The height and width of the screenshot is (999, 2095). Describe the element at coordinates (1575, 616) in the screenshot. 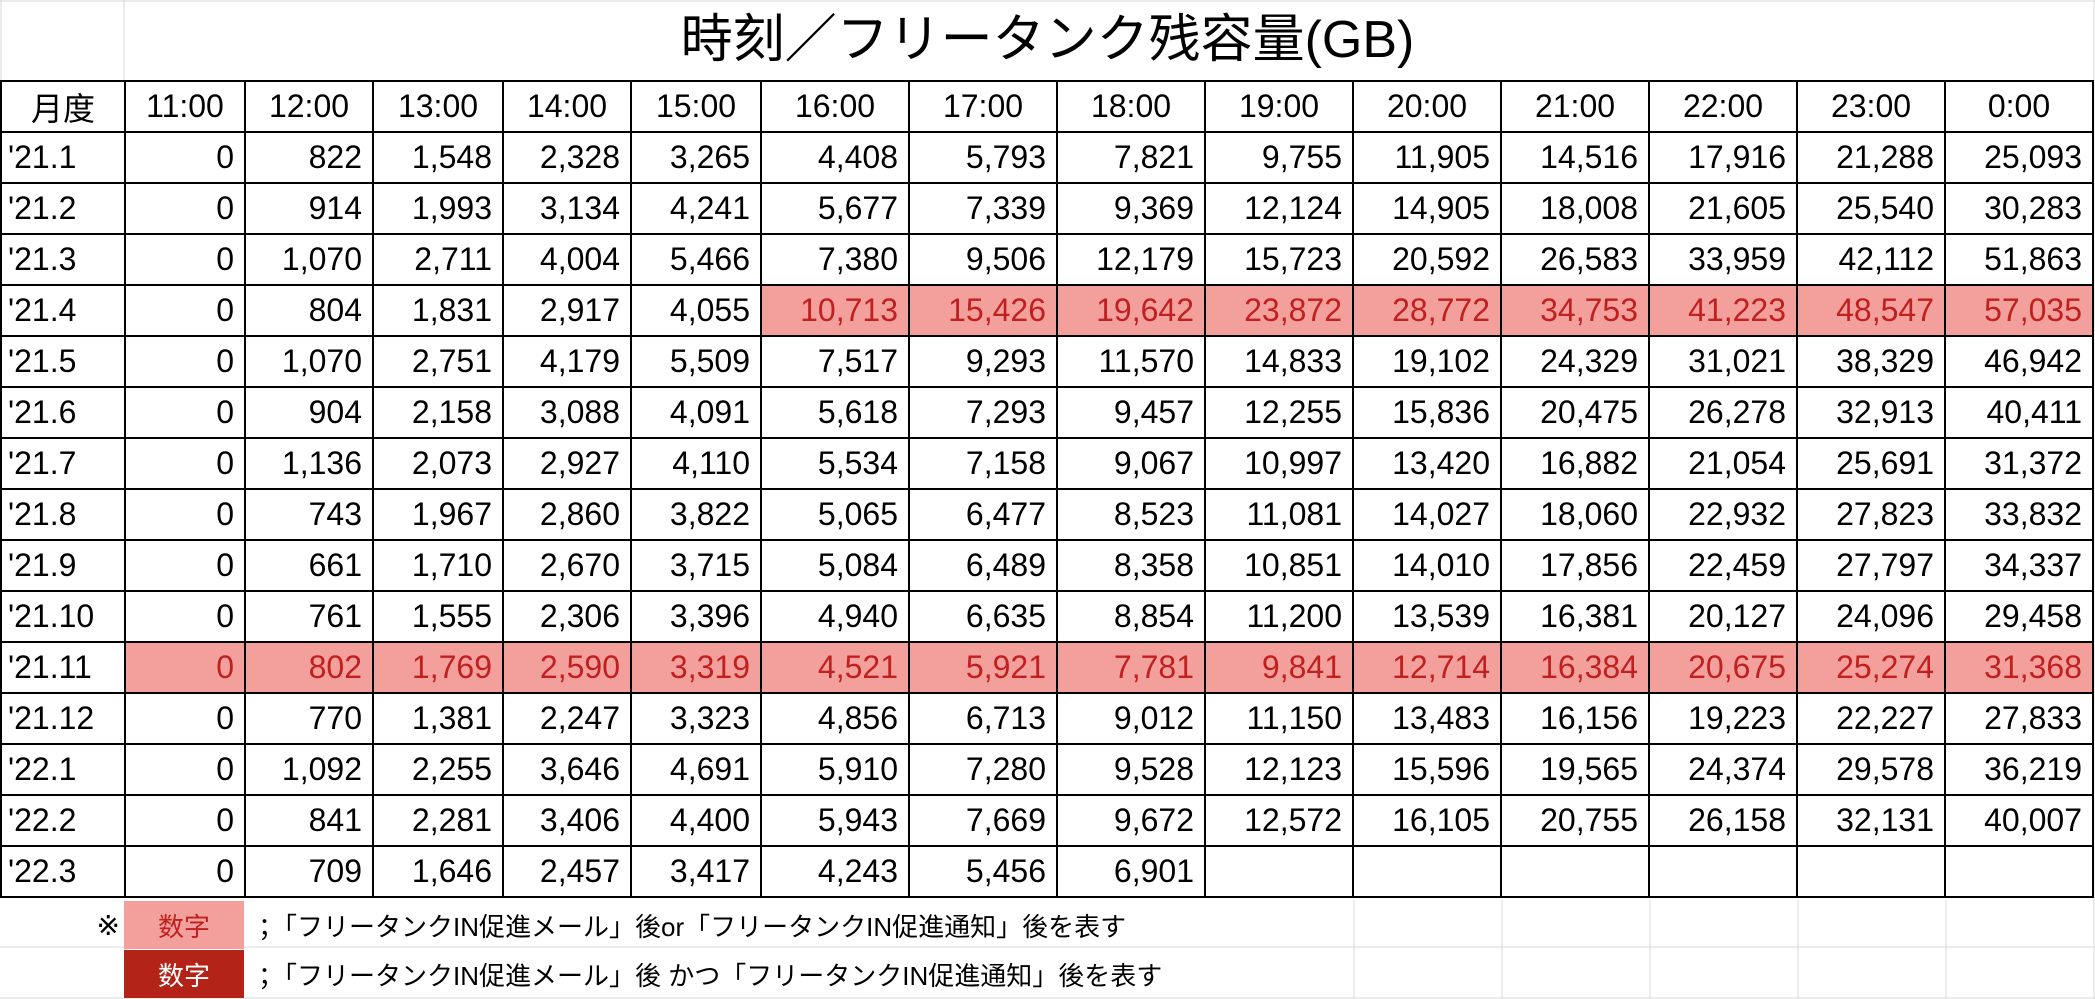

I see `data-cell: 16,381` at that location.